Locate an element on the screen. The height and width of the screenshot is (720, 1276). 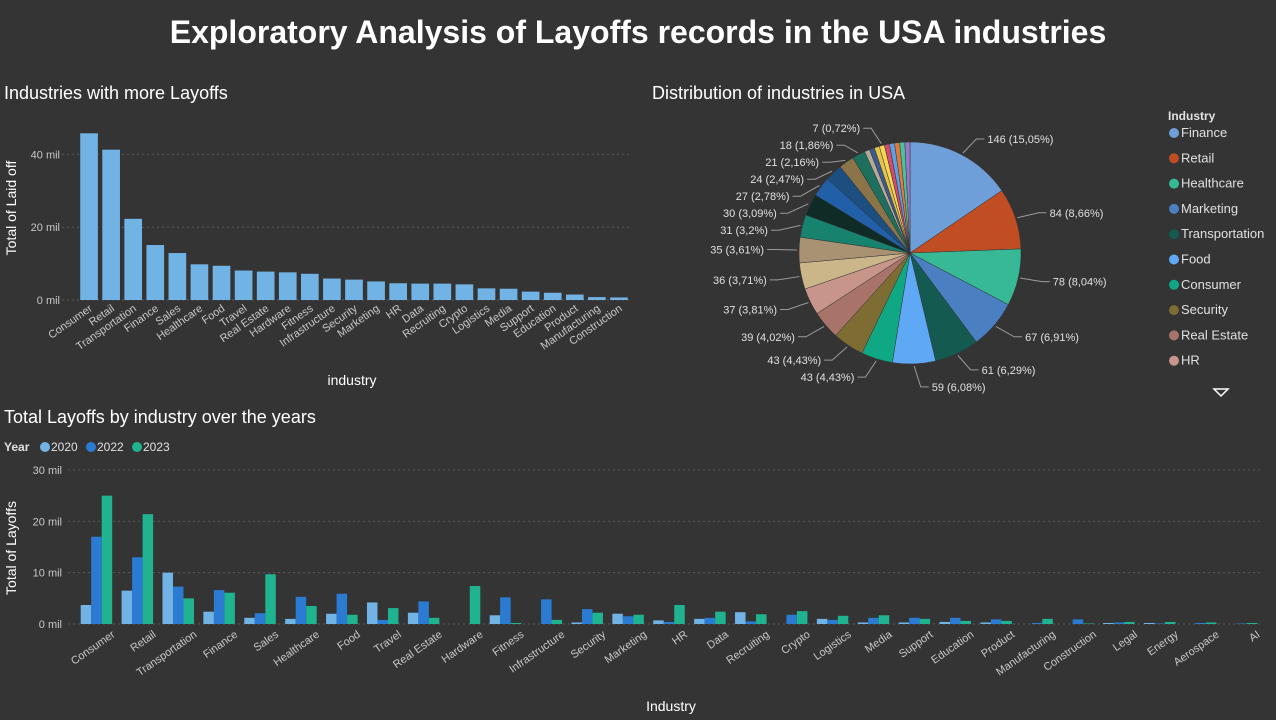
bar-travel-2020 is located at coordinates (372, 613).